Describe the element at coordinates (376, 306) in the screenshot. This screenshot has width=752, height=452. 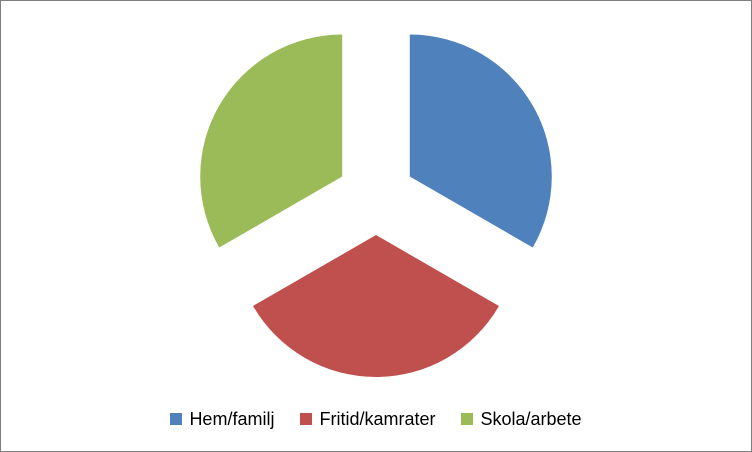
I see `pie-slice-fritid-kamrater` at that location.